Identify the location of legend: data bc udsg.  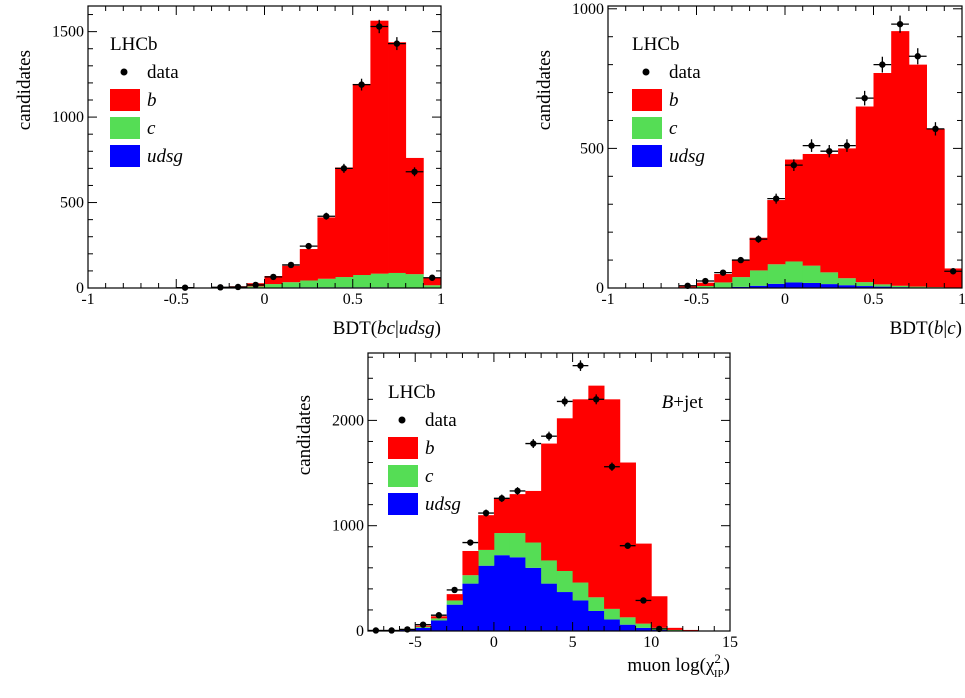
(668, 114).